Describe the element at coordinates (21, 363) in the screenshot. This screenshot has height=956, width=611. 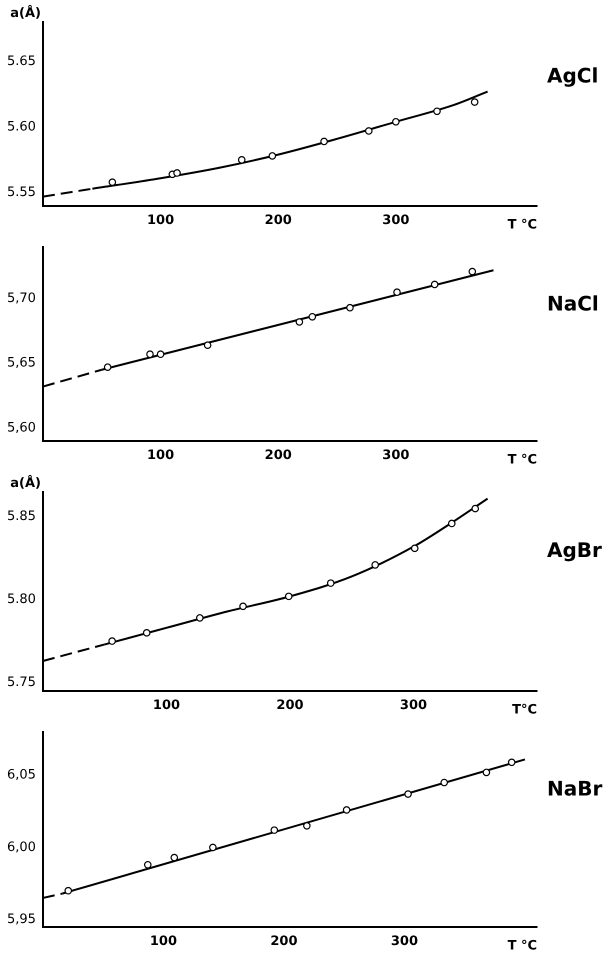
I see `y-tick-label: 5,65` at that location.